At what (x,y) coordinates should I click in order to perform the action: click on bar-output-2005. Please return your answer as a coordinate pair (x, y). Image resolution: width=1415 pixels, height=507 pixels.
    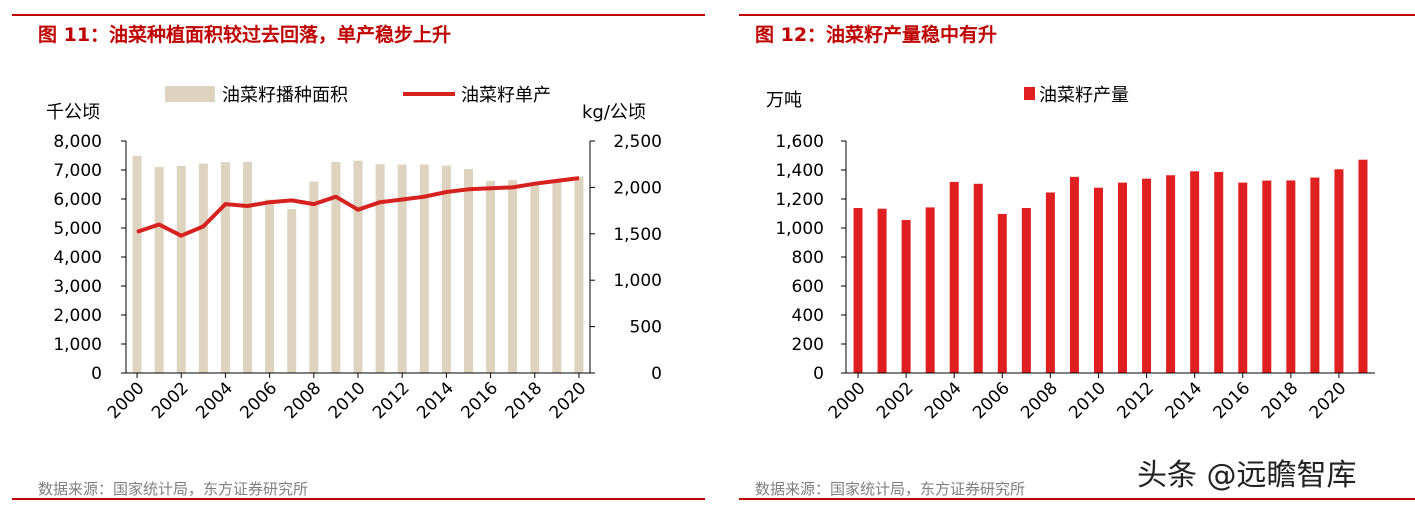
    Looking at the image, I should click on (978, 278).